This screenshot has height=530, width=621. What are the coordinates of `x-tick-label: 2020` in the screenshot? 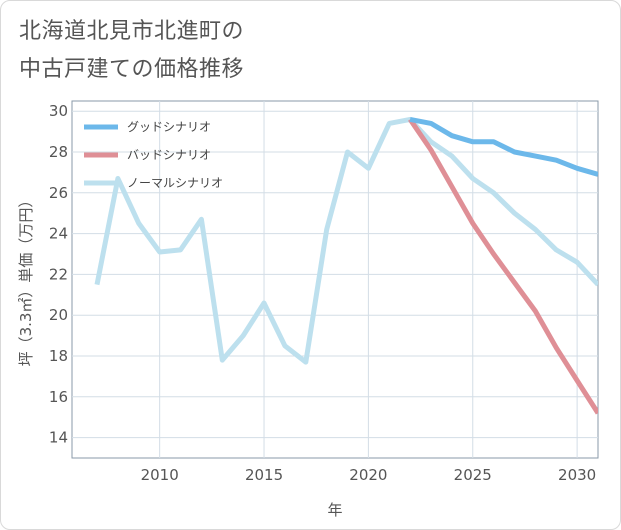 It's located at (368, 475).